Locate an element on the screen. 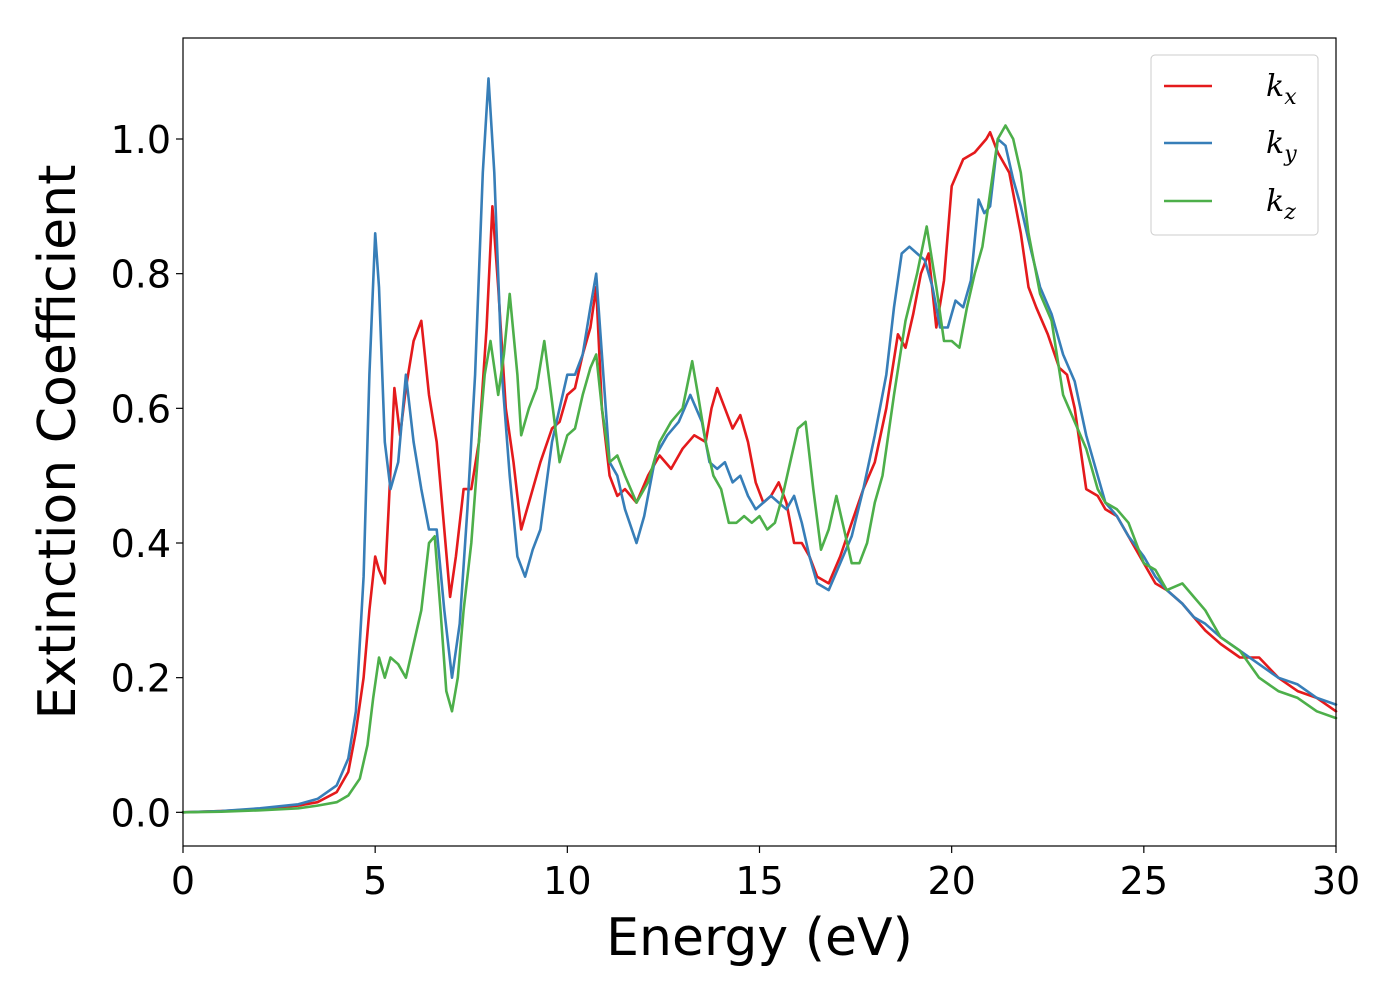 The width and height of the screenshot is (1400, 1004). x-tick-label: 30 is located at coordinates (1336, 881).